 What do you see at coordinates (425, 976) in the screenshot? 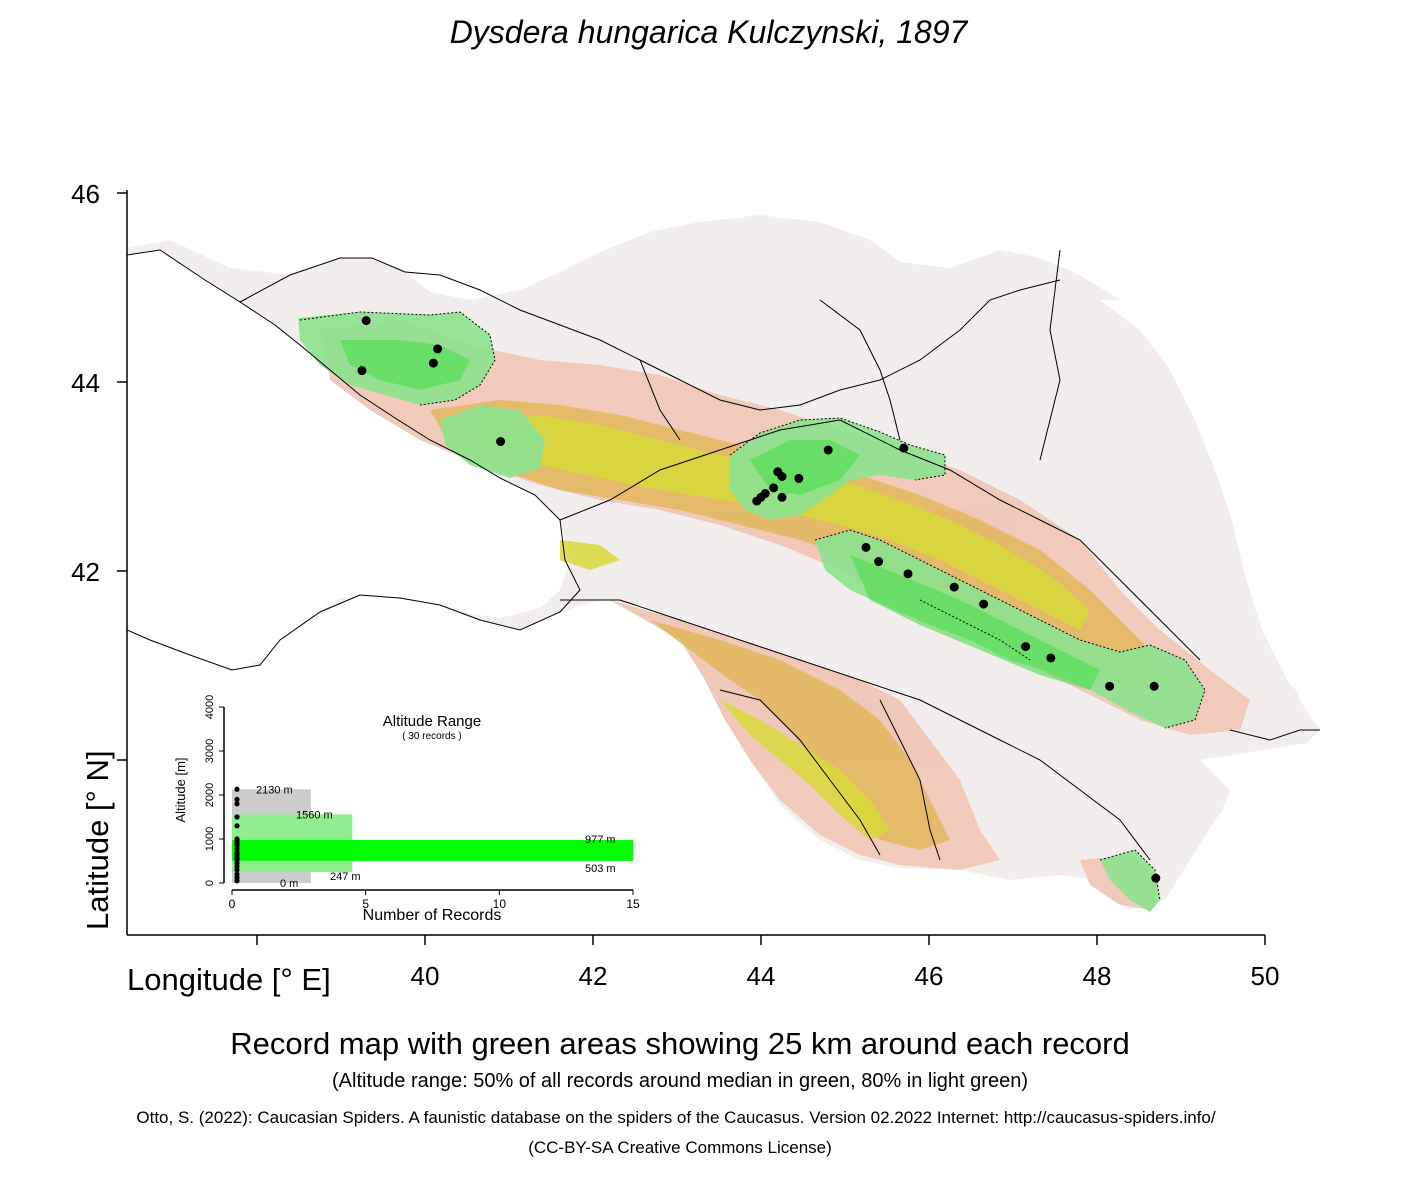
I see `x-tick-label: 40` at bounding box center [425, 976].